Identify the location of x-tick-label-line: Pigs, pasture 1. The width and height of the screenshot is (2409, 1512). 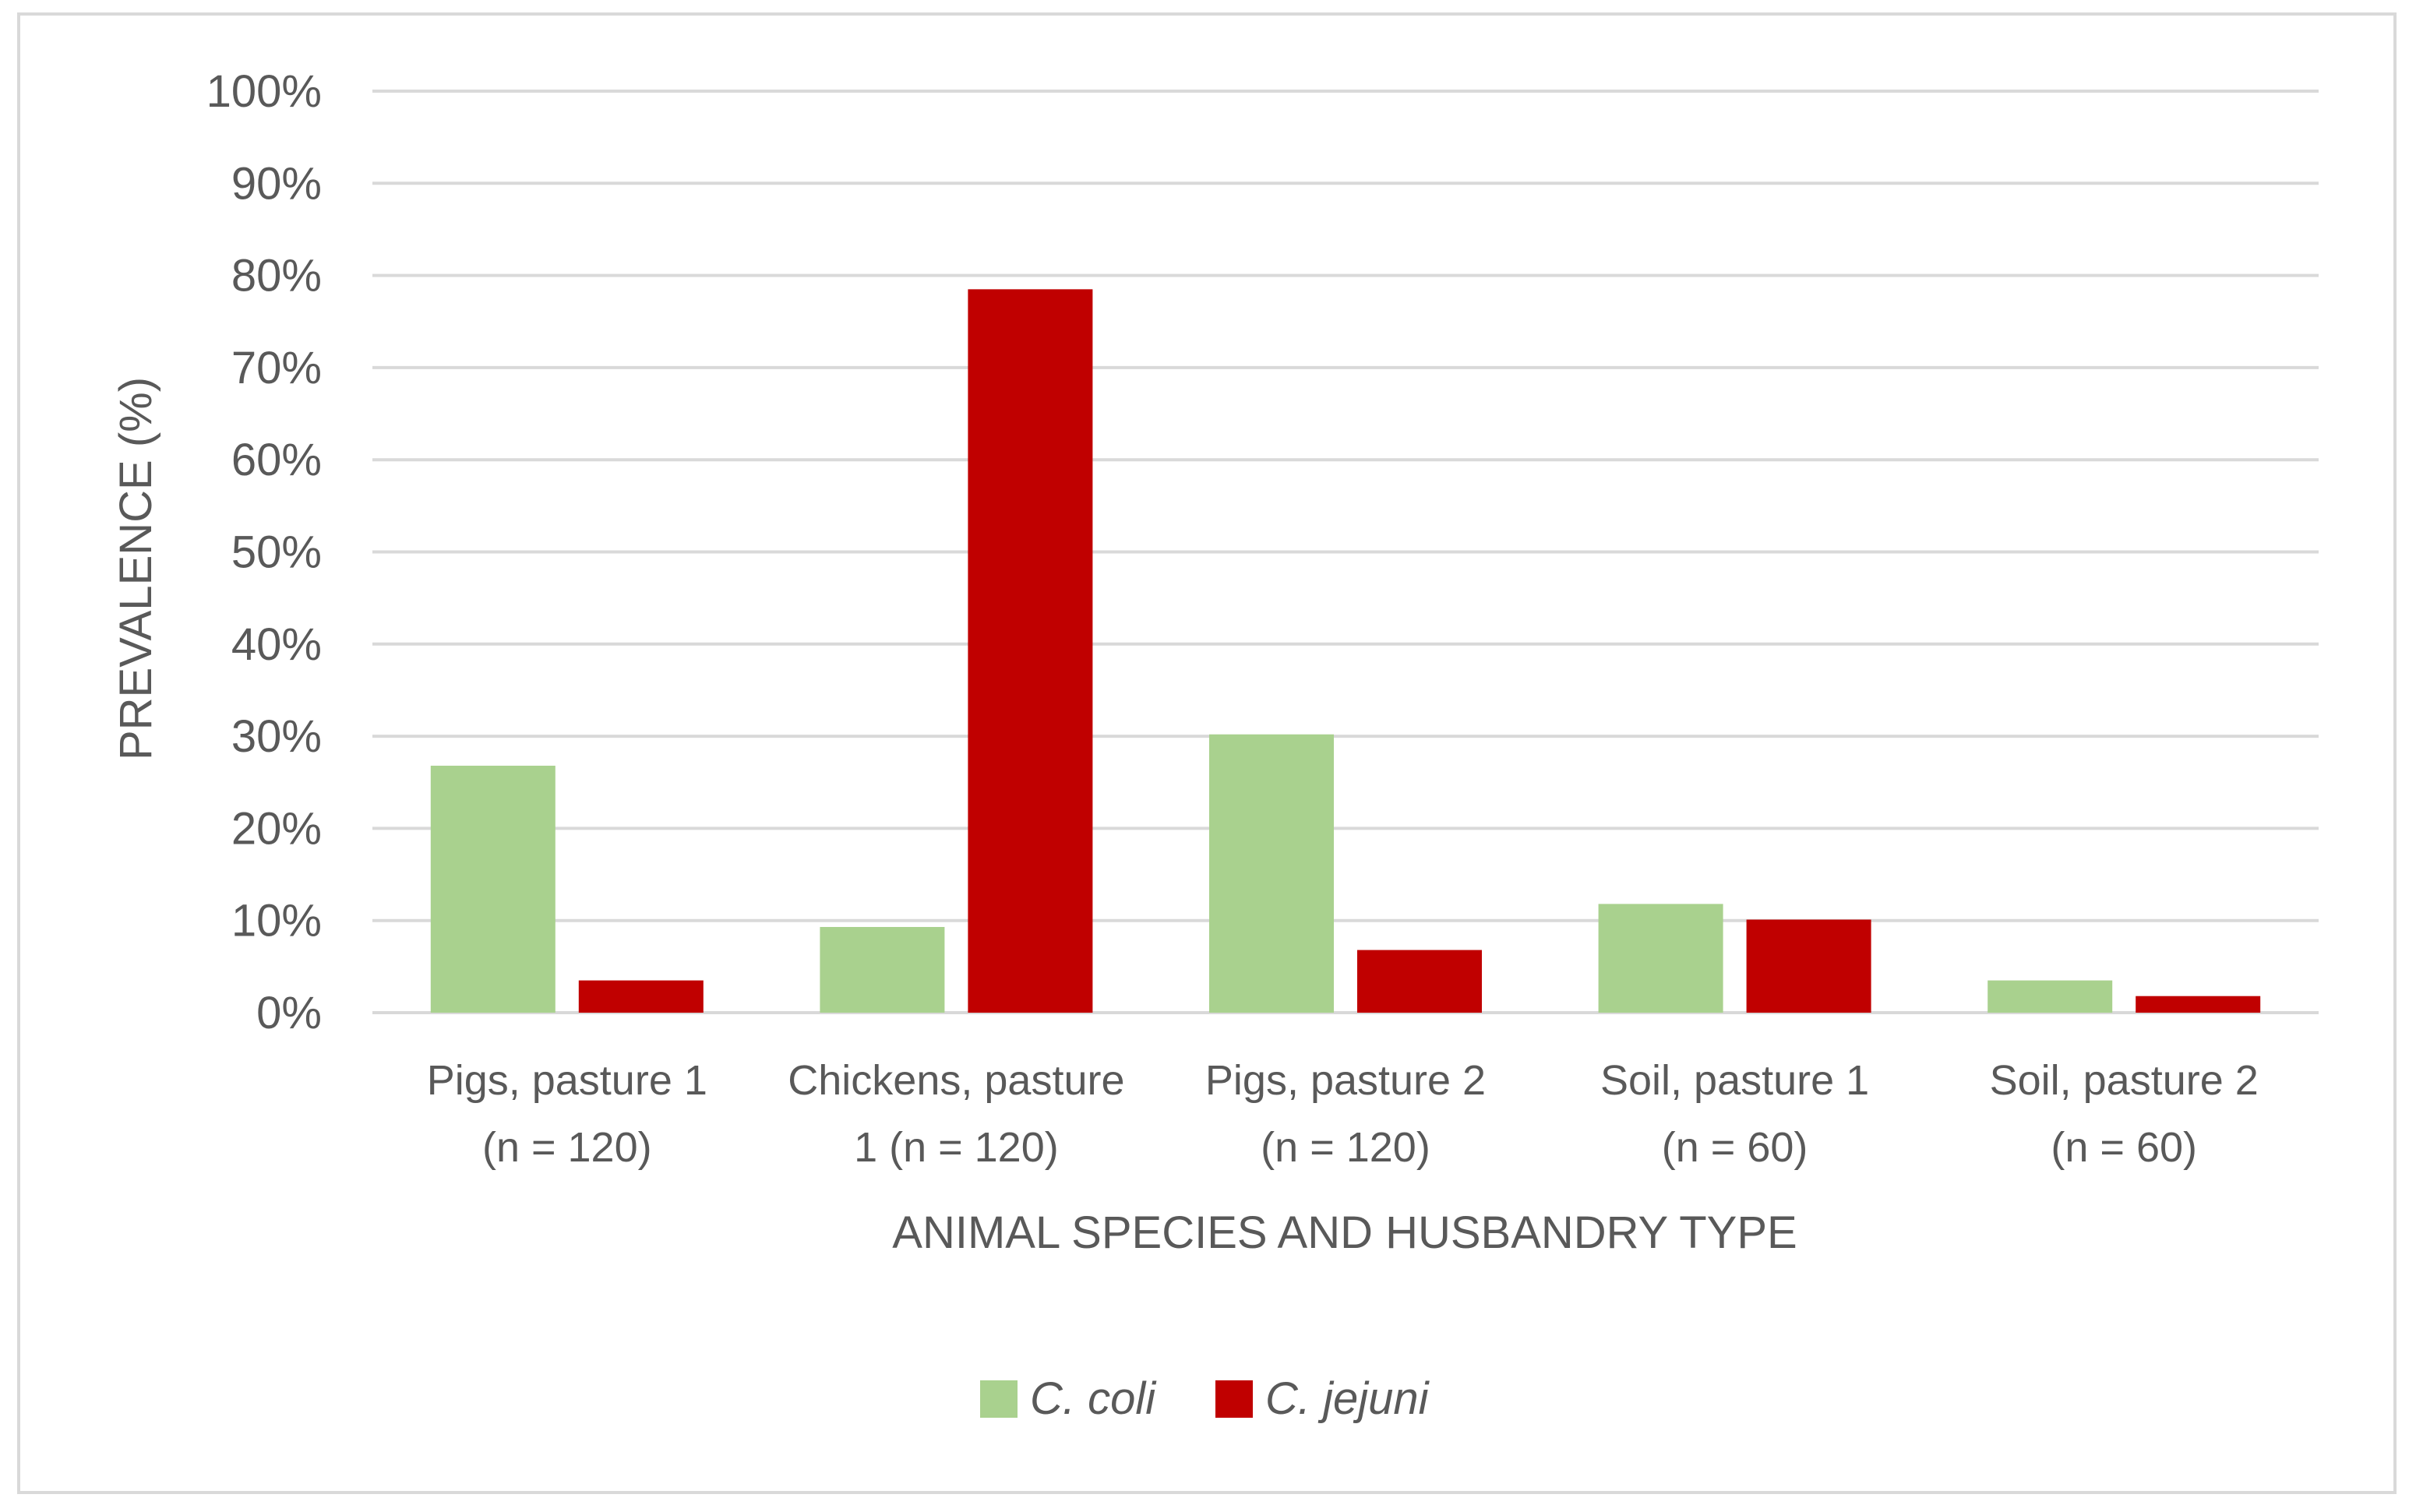
(567, 1081).